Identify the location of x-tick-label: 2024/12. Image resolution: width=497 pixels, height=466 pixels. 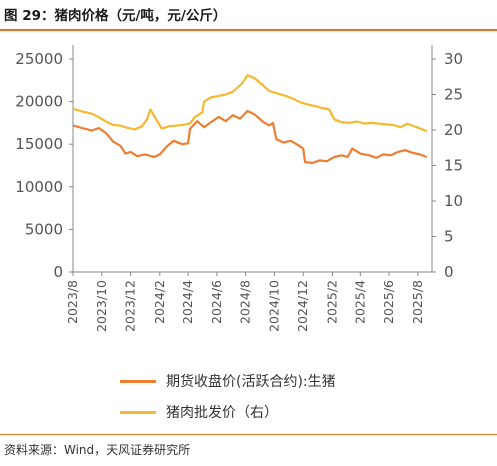
(302, 306).